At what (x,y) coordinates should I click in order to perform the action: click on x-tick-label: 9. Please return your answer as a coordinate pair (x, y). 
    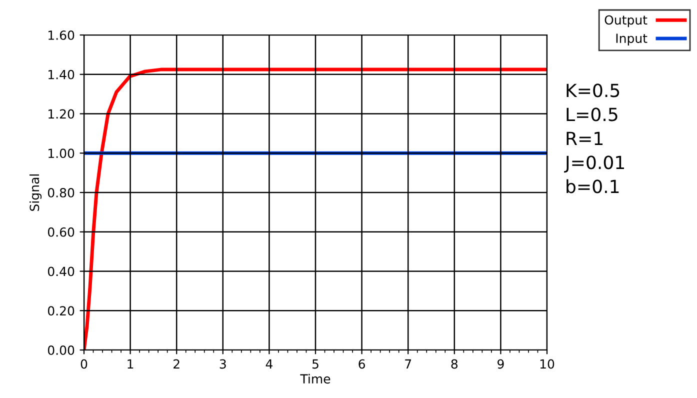
    Looking at the image, I should click on (501, 364).